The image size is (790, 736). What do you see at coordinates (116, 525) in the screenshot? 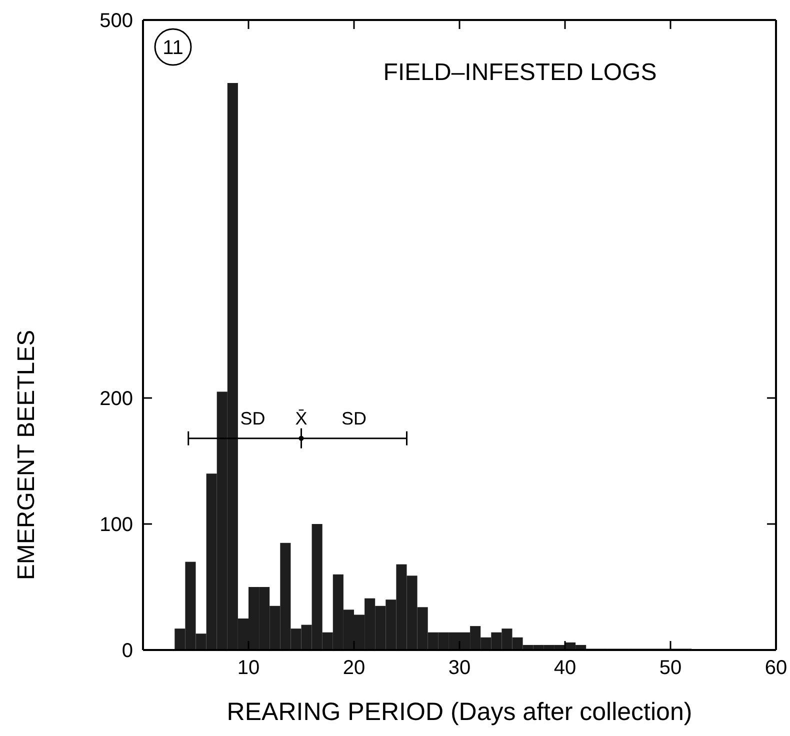
I see `y-tick-label: 100` at bounding box center [116, 525].